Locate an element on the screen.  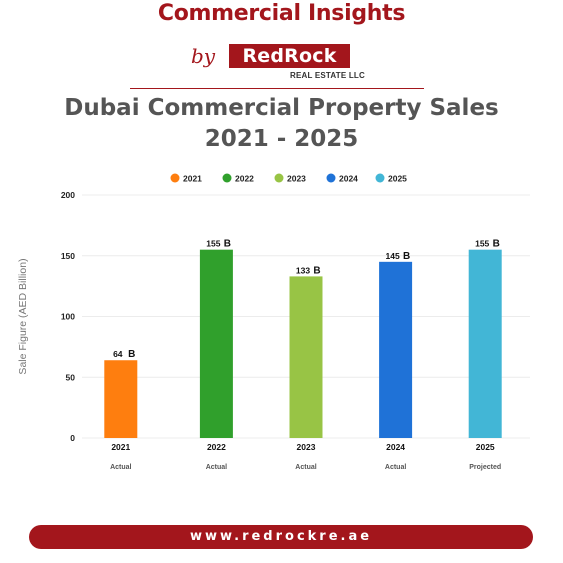
data-label-2025: 155 is located at coordinates (482, 244).